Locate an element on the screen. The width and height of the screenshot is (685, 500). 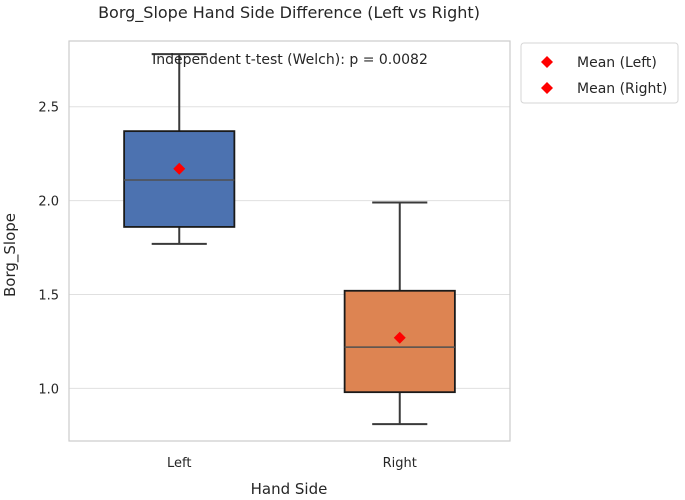
legend-label-right: Mean (Right) is located at coordinates (622, 89).